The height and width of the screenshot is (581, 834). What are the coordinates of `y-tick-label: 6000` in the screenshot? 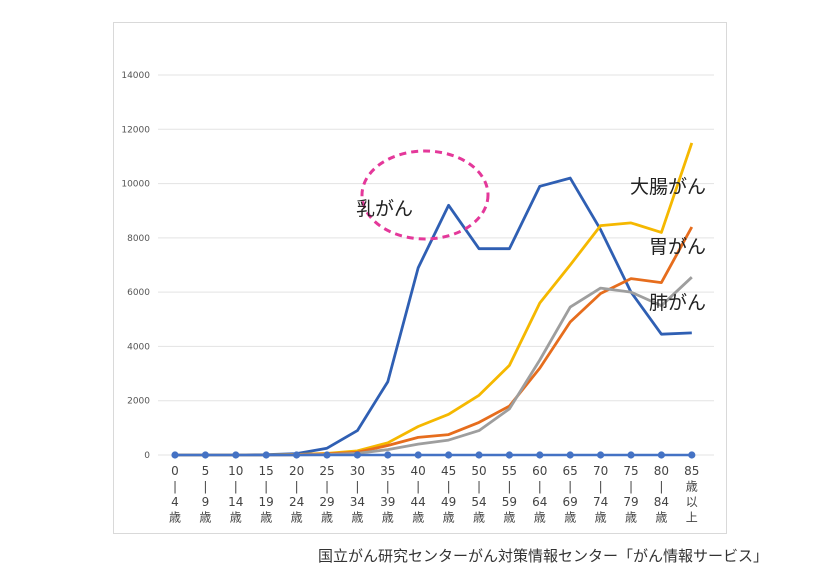 It's located at (138, 293).